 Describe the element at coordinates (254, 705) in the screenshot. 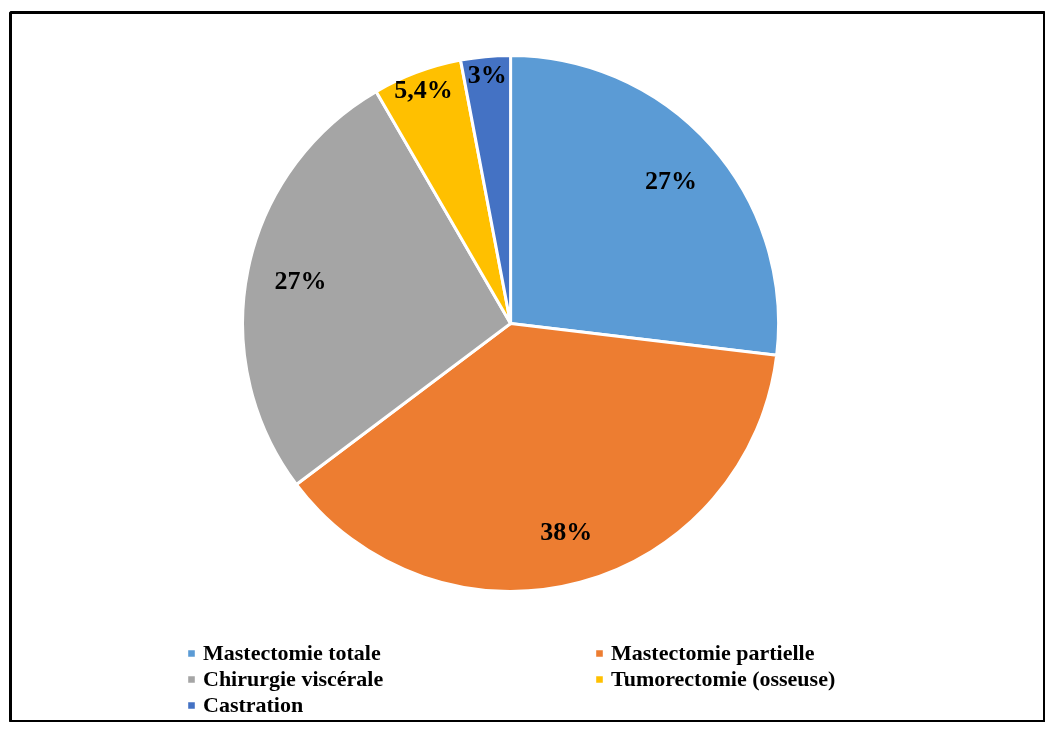

I see `legend-label: Castration` at that location.